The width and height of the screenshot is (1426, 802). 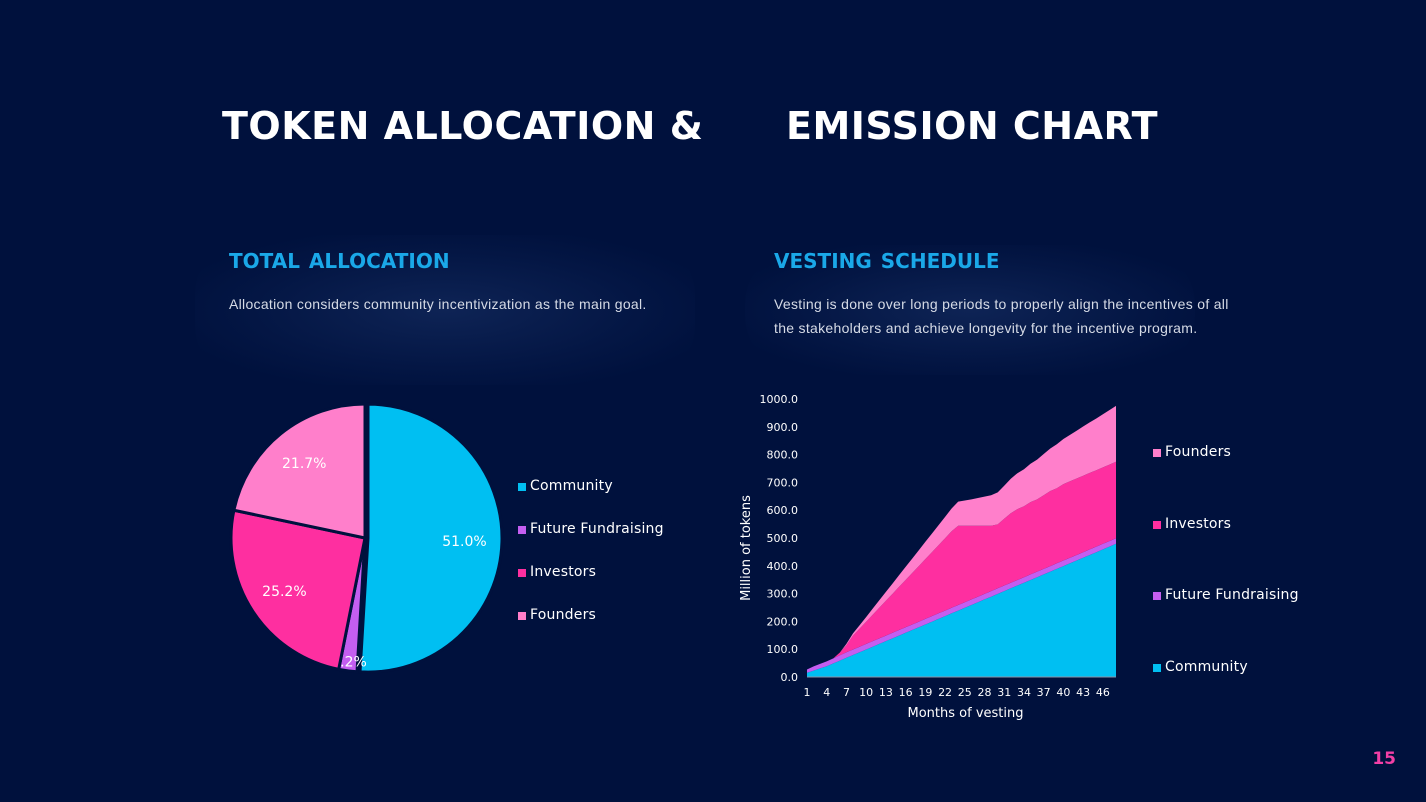 What do you see at coordinates (1226, 695) in the screenshot?
I see `area-legend-item-community: Community` at bounding box center [1226, 695].